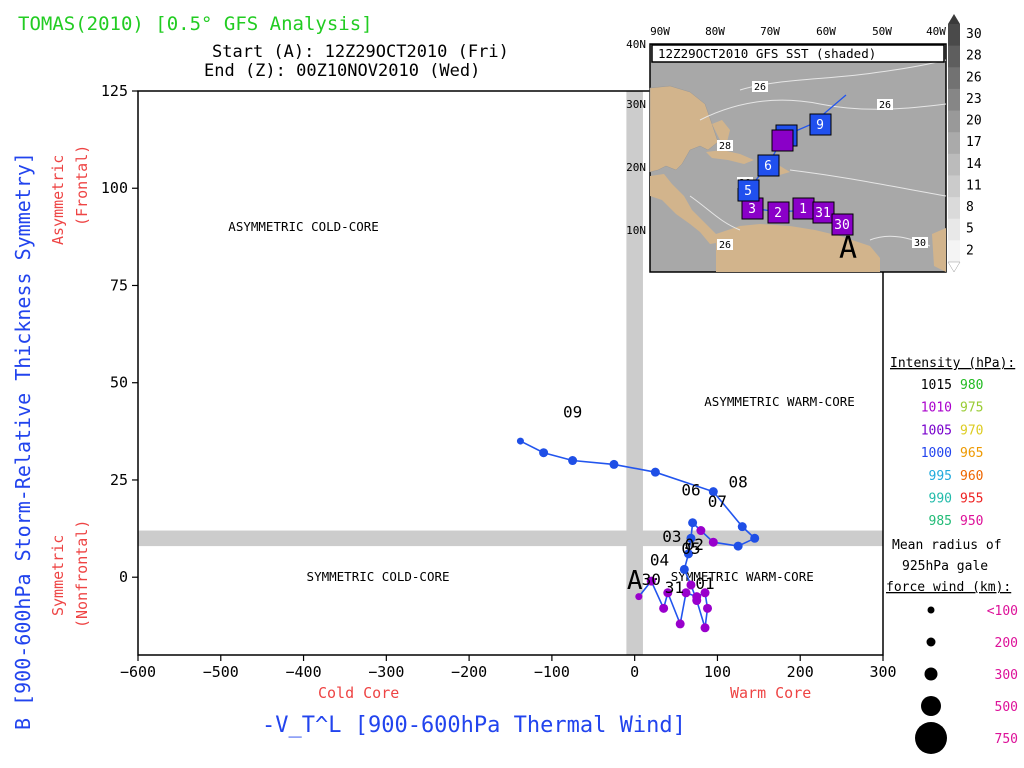 The width and height of the screenshot is (1024, 768). I want to click on inset-land-south-america, so click(798, 248).